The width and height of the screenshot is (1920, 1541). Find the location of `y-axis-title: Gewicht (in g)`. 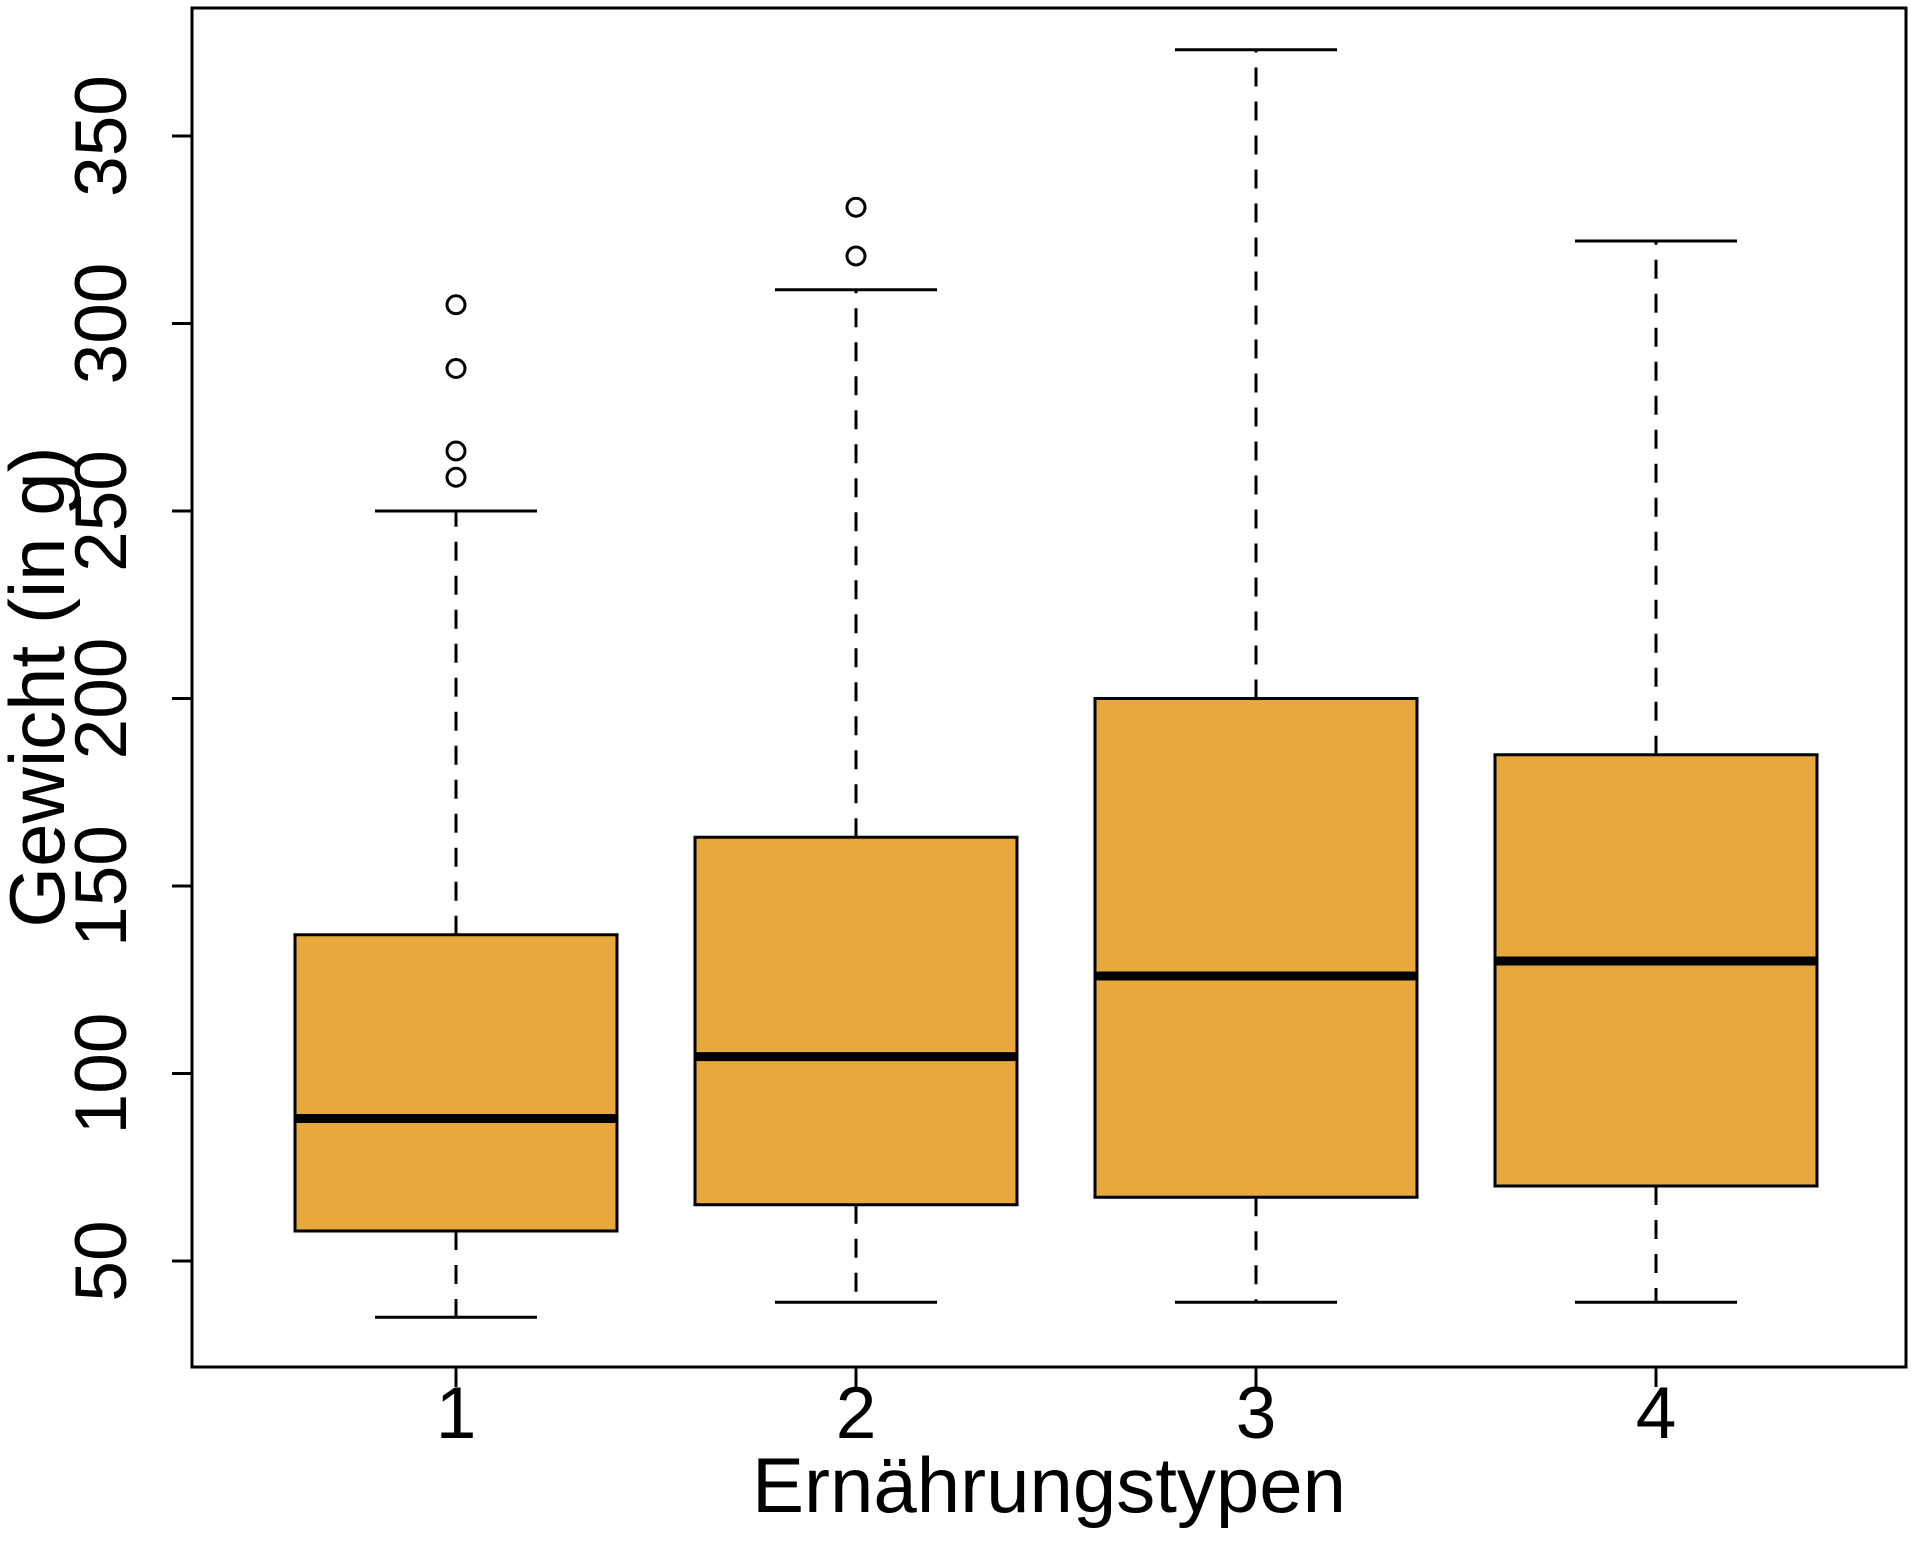

y-axis-title: Gewicht (in g) is located at coordinates (40, 686).